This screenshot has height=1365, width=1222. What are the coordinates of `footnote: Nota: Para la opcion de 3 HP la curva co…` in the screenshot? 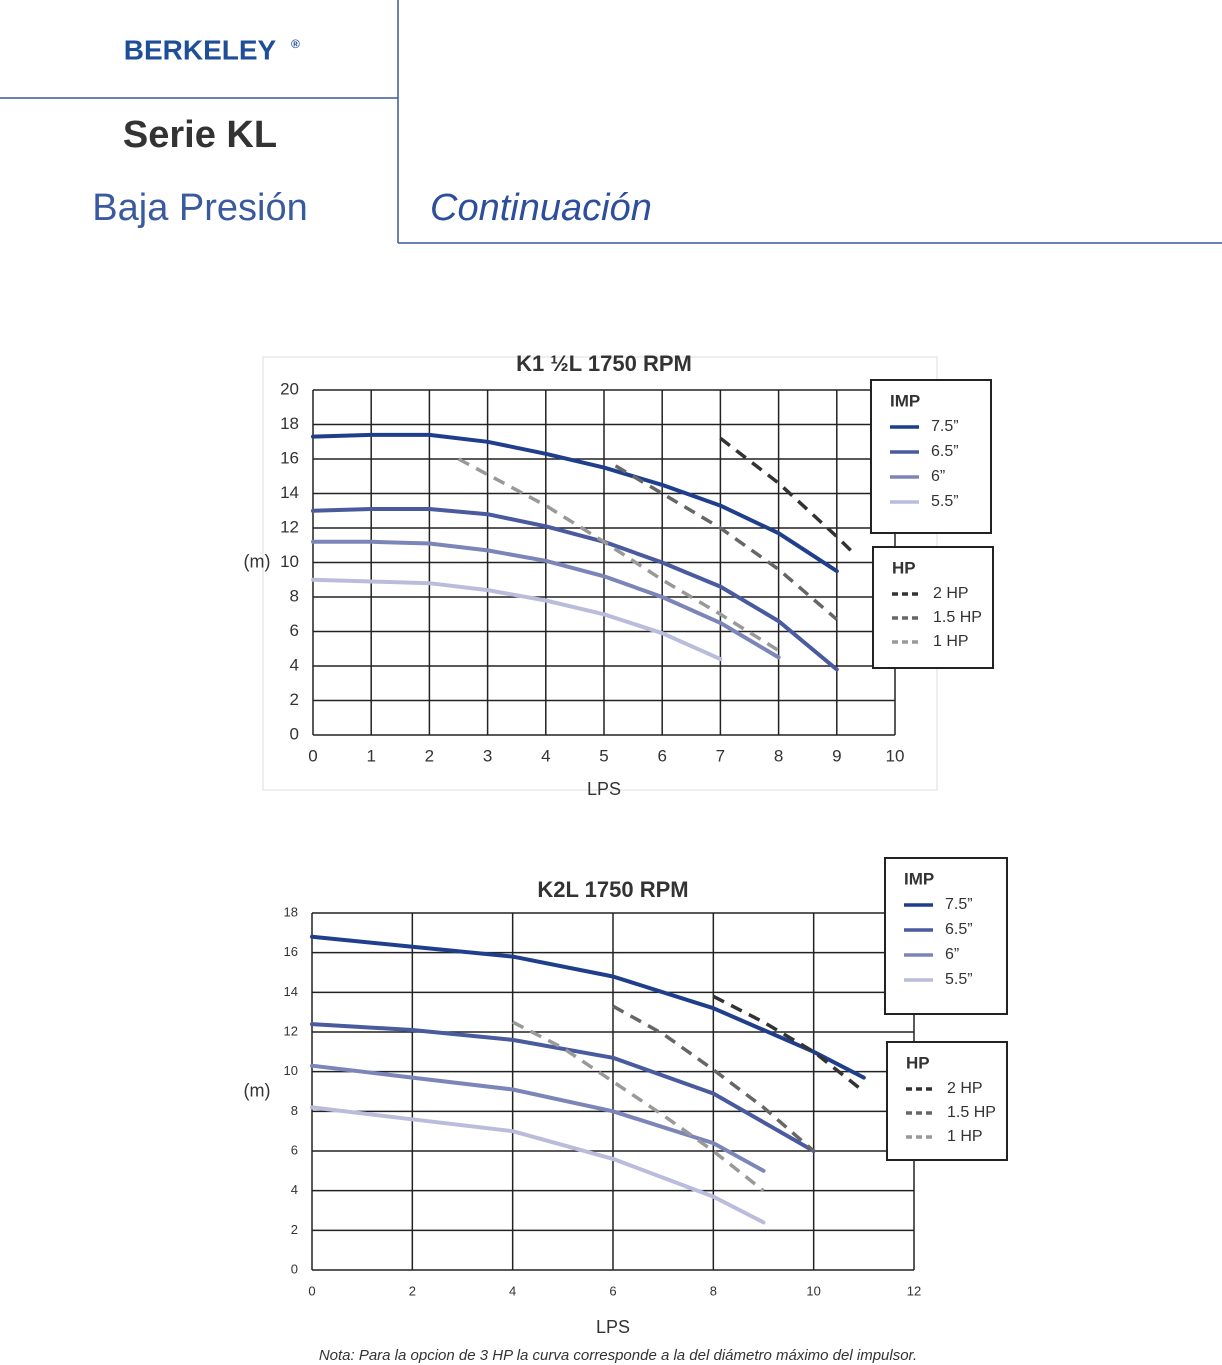 It's located at (618, 1355).